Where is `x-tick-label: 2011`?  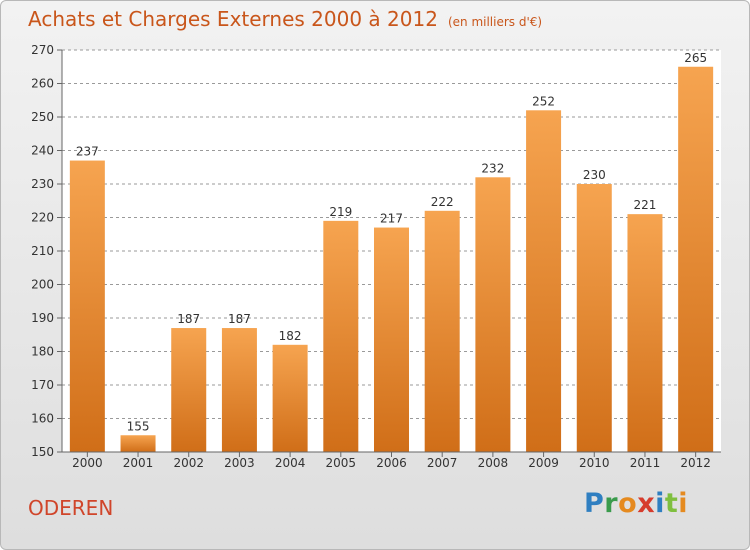 x-tick-label: 2011 is located at coordinates (645, 463).